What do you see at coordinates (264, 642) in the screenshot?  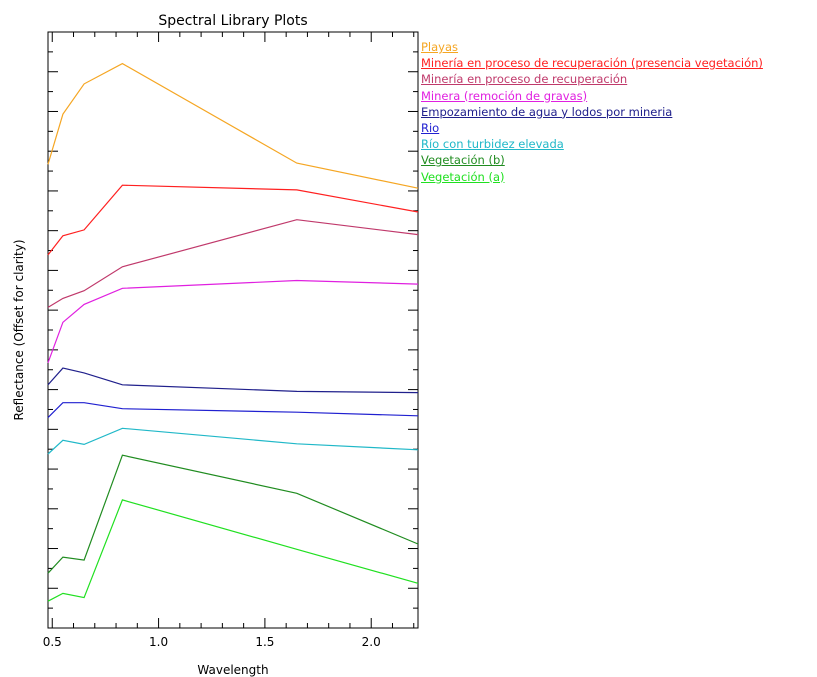 I see `x-tick-label: 1.5` at bounding box center [264, 642].